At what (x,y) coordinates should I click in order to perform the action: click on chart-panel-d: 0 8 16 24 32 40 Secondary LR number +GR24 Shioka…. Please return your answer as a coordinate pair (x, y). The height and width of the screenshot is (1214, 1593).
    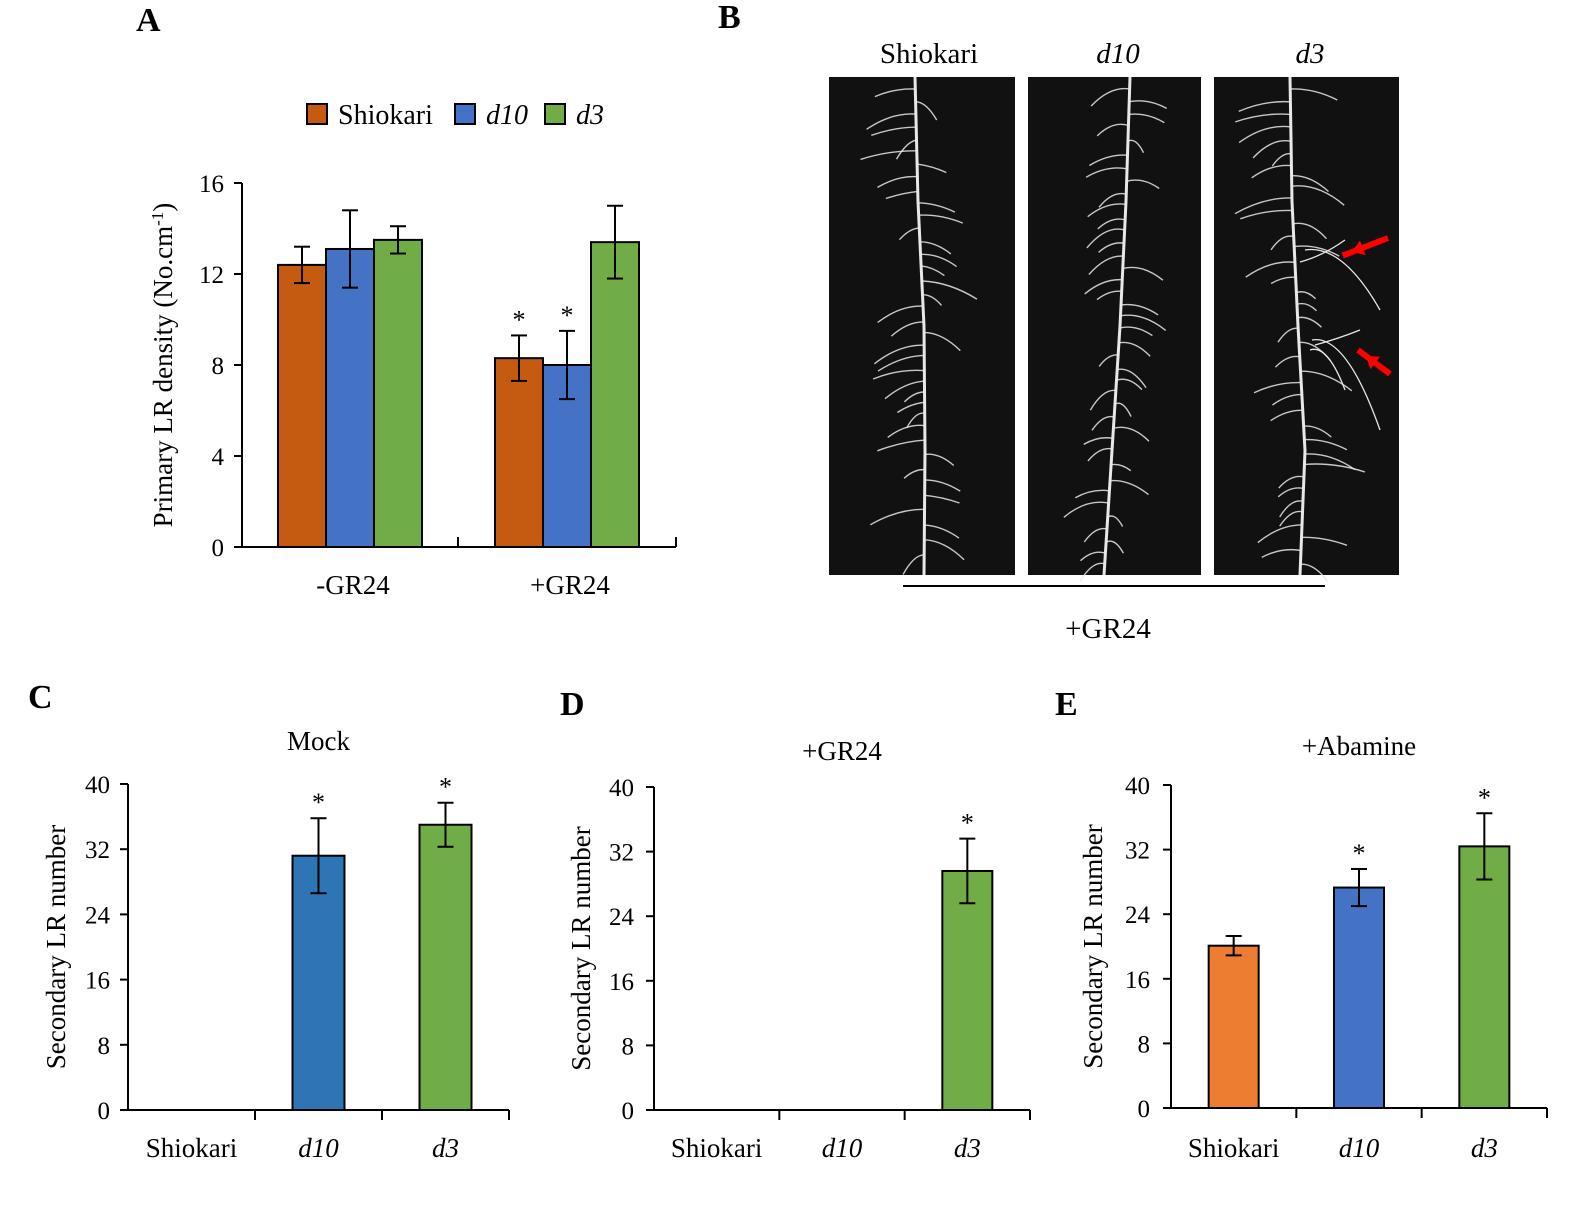
    Looking at the image, I should click on (798, 949).